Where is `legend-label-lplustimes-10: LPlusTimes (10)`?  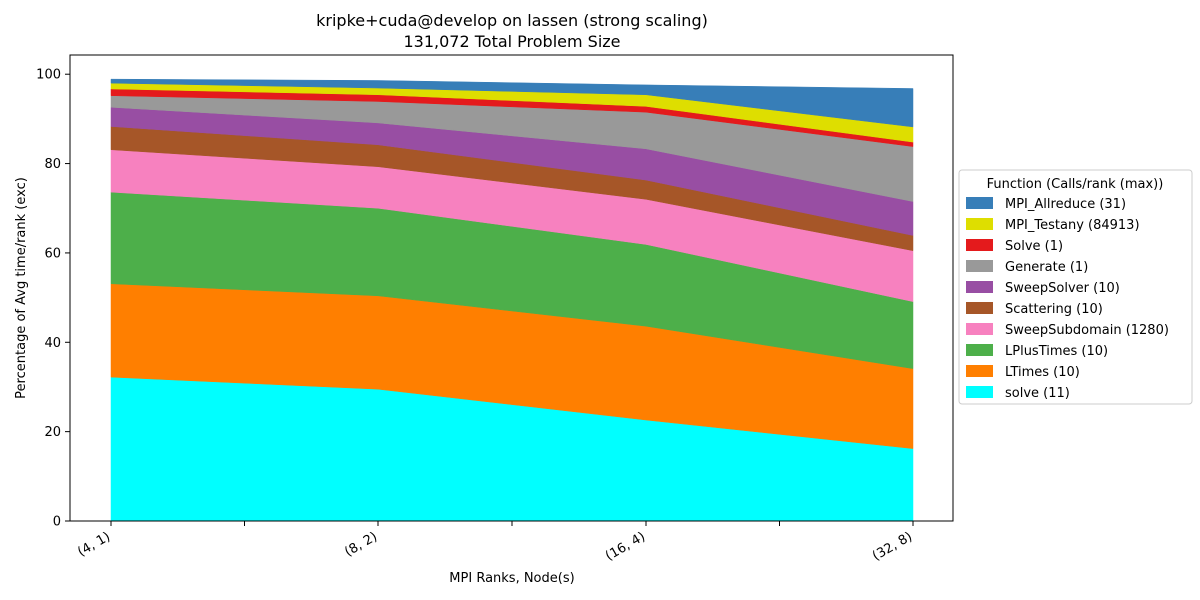 legend-label-lplustimes-10: LPlusTimes (10) is located at coordinates (1056, 351).